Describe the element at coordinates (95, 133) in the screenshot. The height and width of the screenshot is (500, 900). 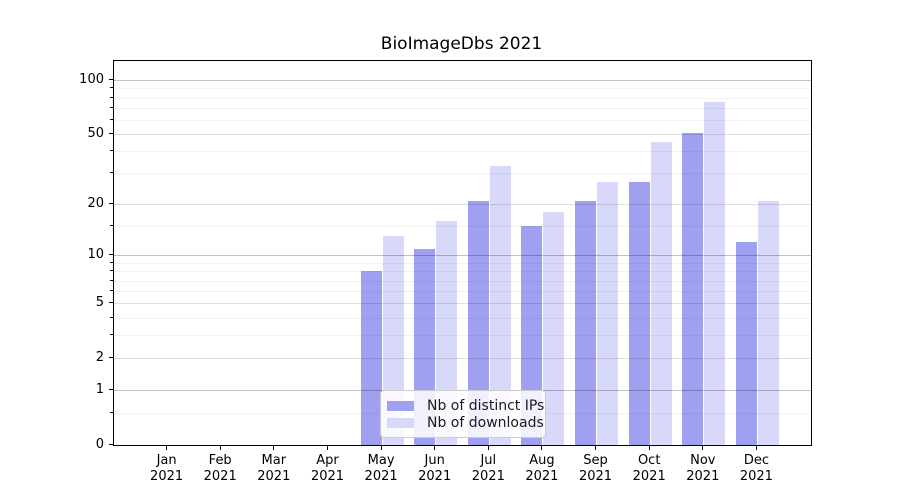
I see `y-tick-label: 50` at that location.